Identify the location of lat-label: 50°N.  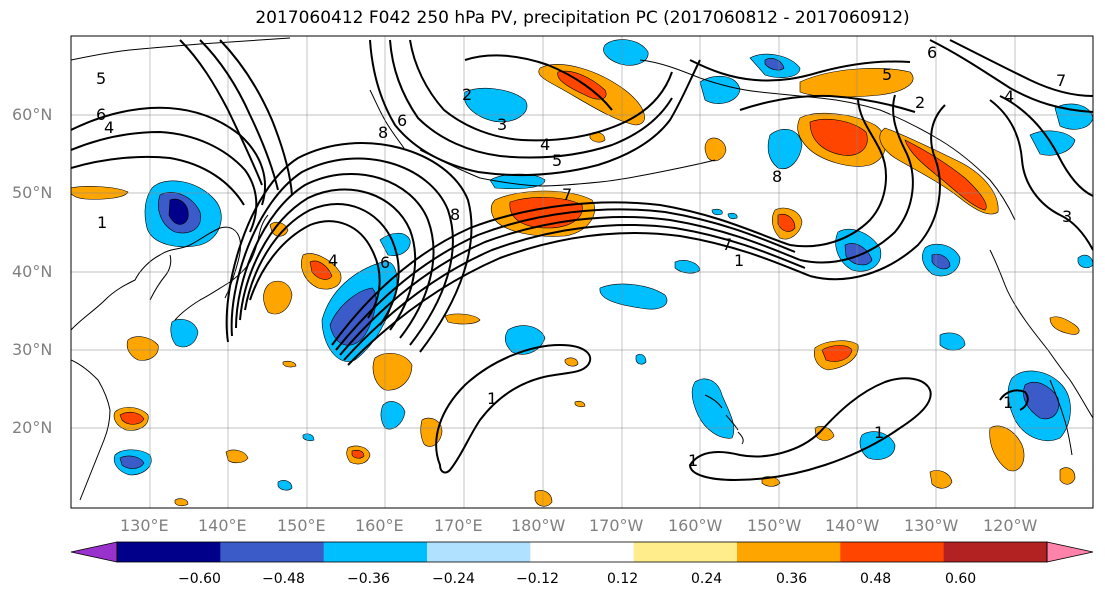
(32, 192).